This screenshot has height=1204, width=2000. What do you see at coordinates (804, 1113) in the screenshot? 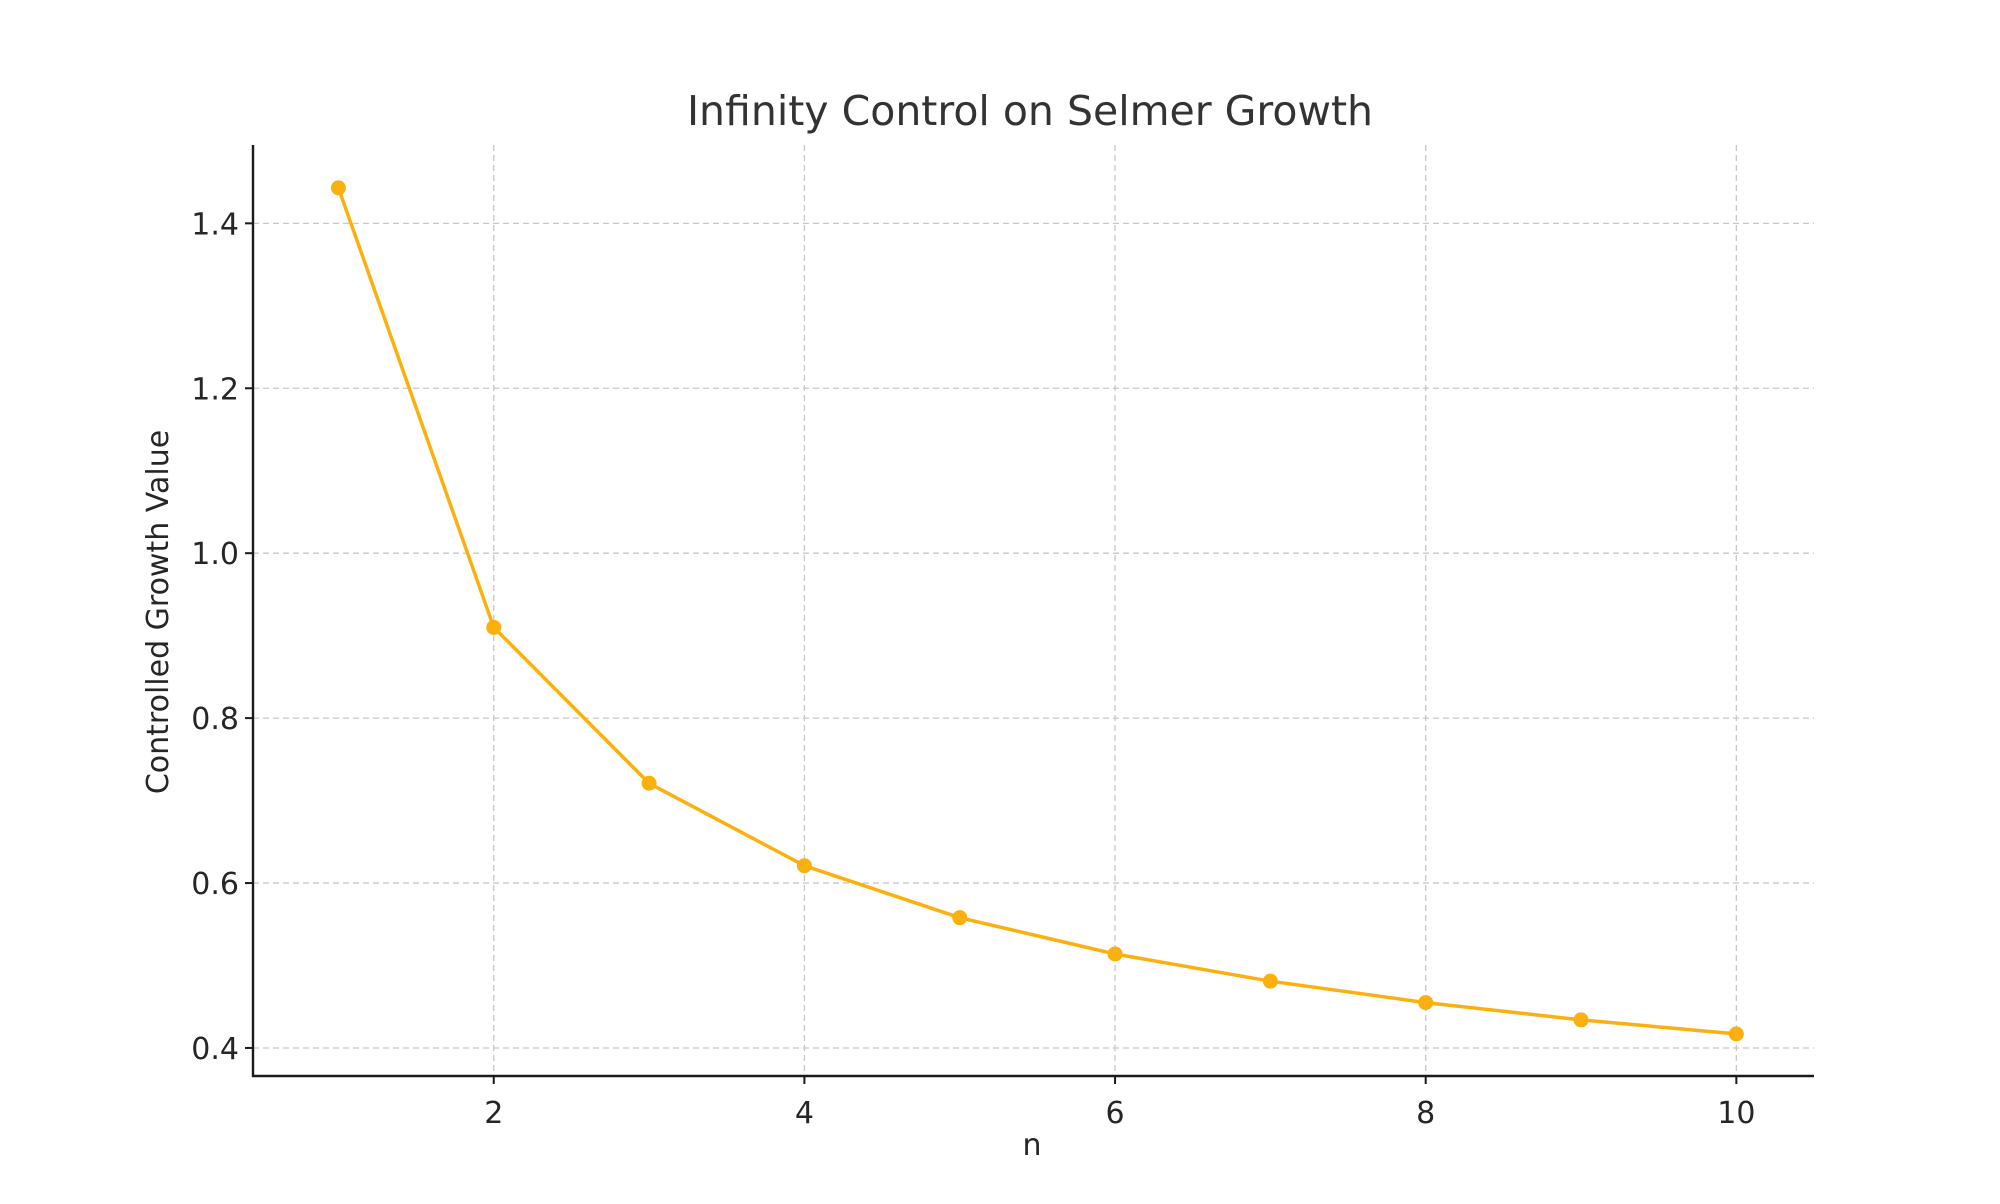
I see `x-tick-label: 4` at bounding box center [804, 1113].